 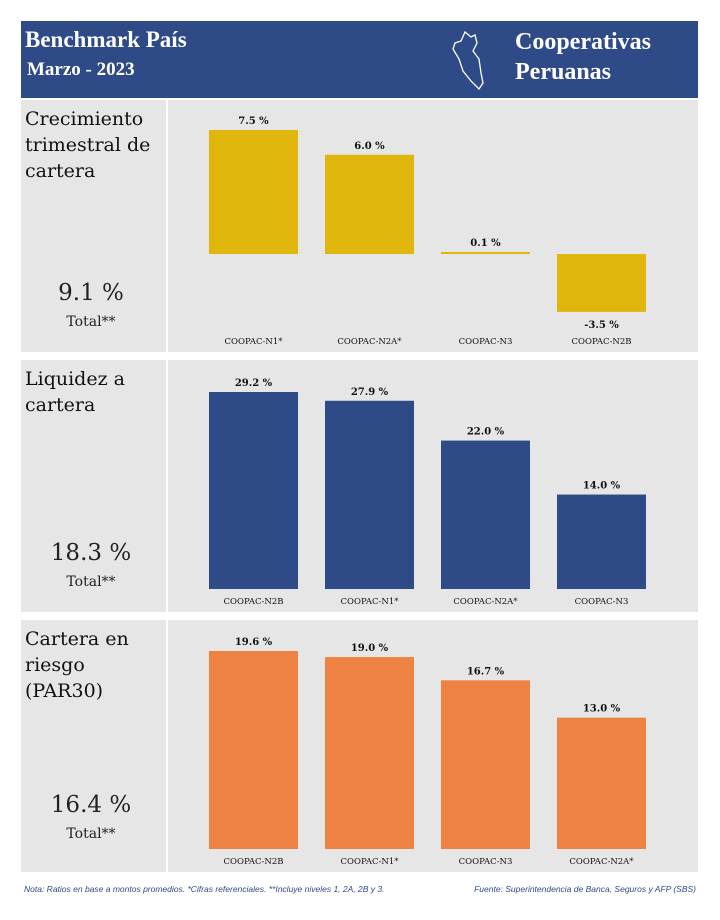 I want to click on total-value: 9.1 %, so click(x=91, y=293).